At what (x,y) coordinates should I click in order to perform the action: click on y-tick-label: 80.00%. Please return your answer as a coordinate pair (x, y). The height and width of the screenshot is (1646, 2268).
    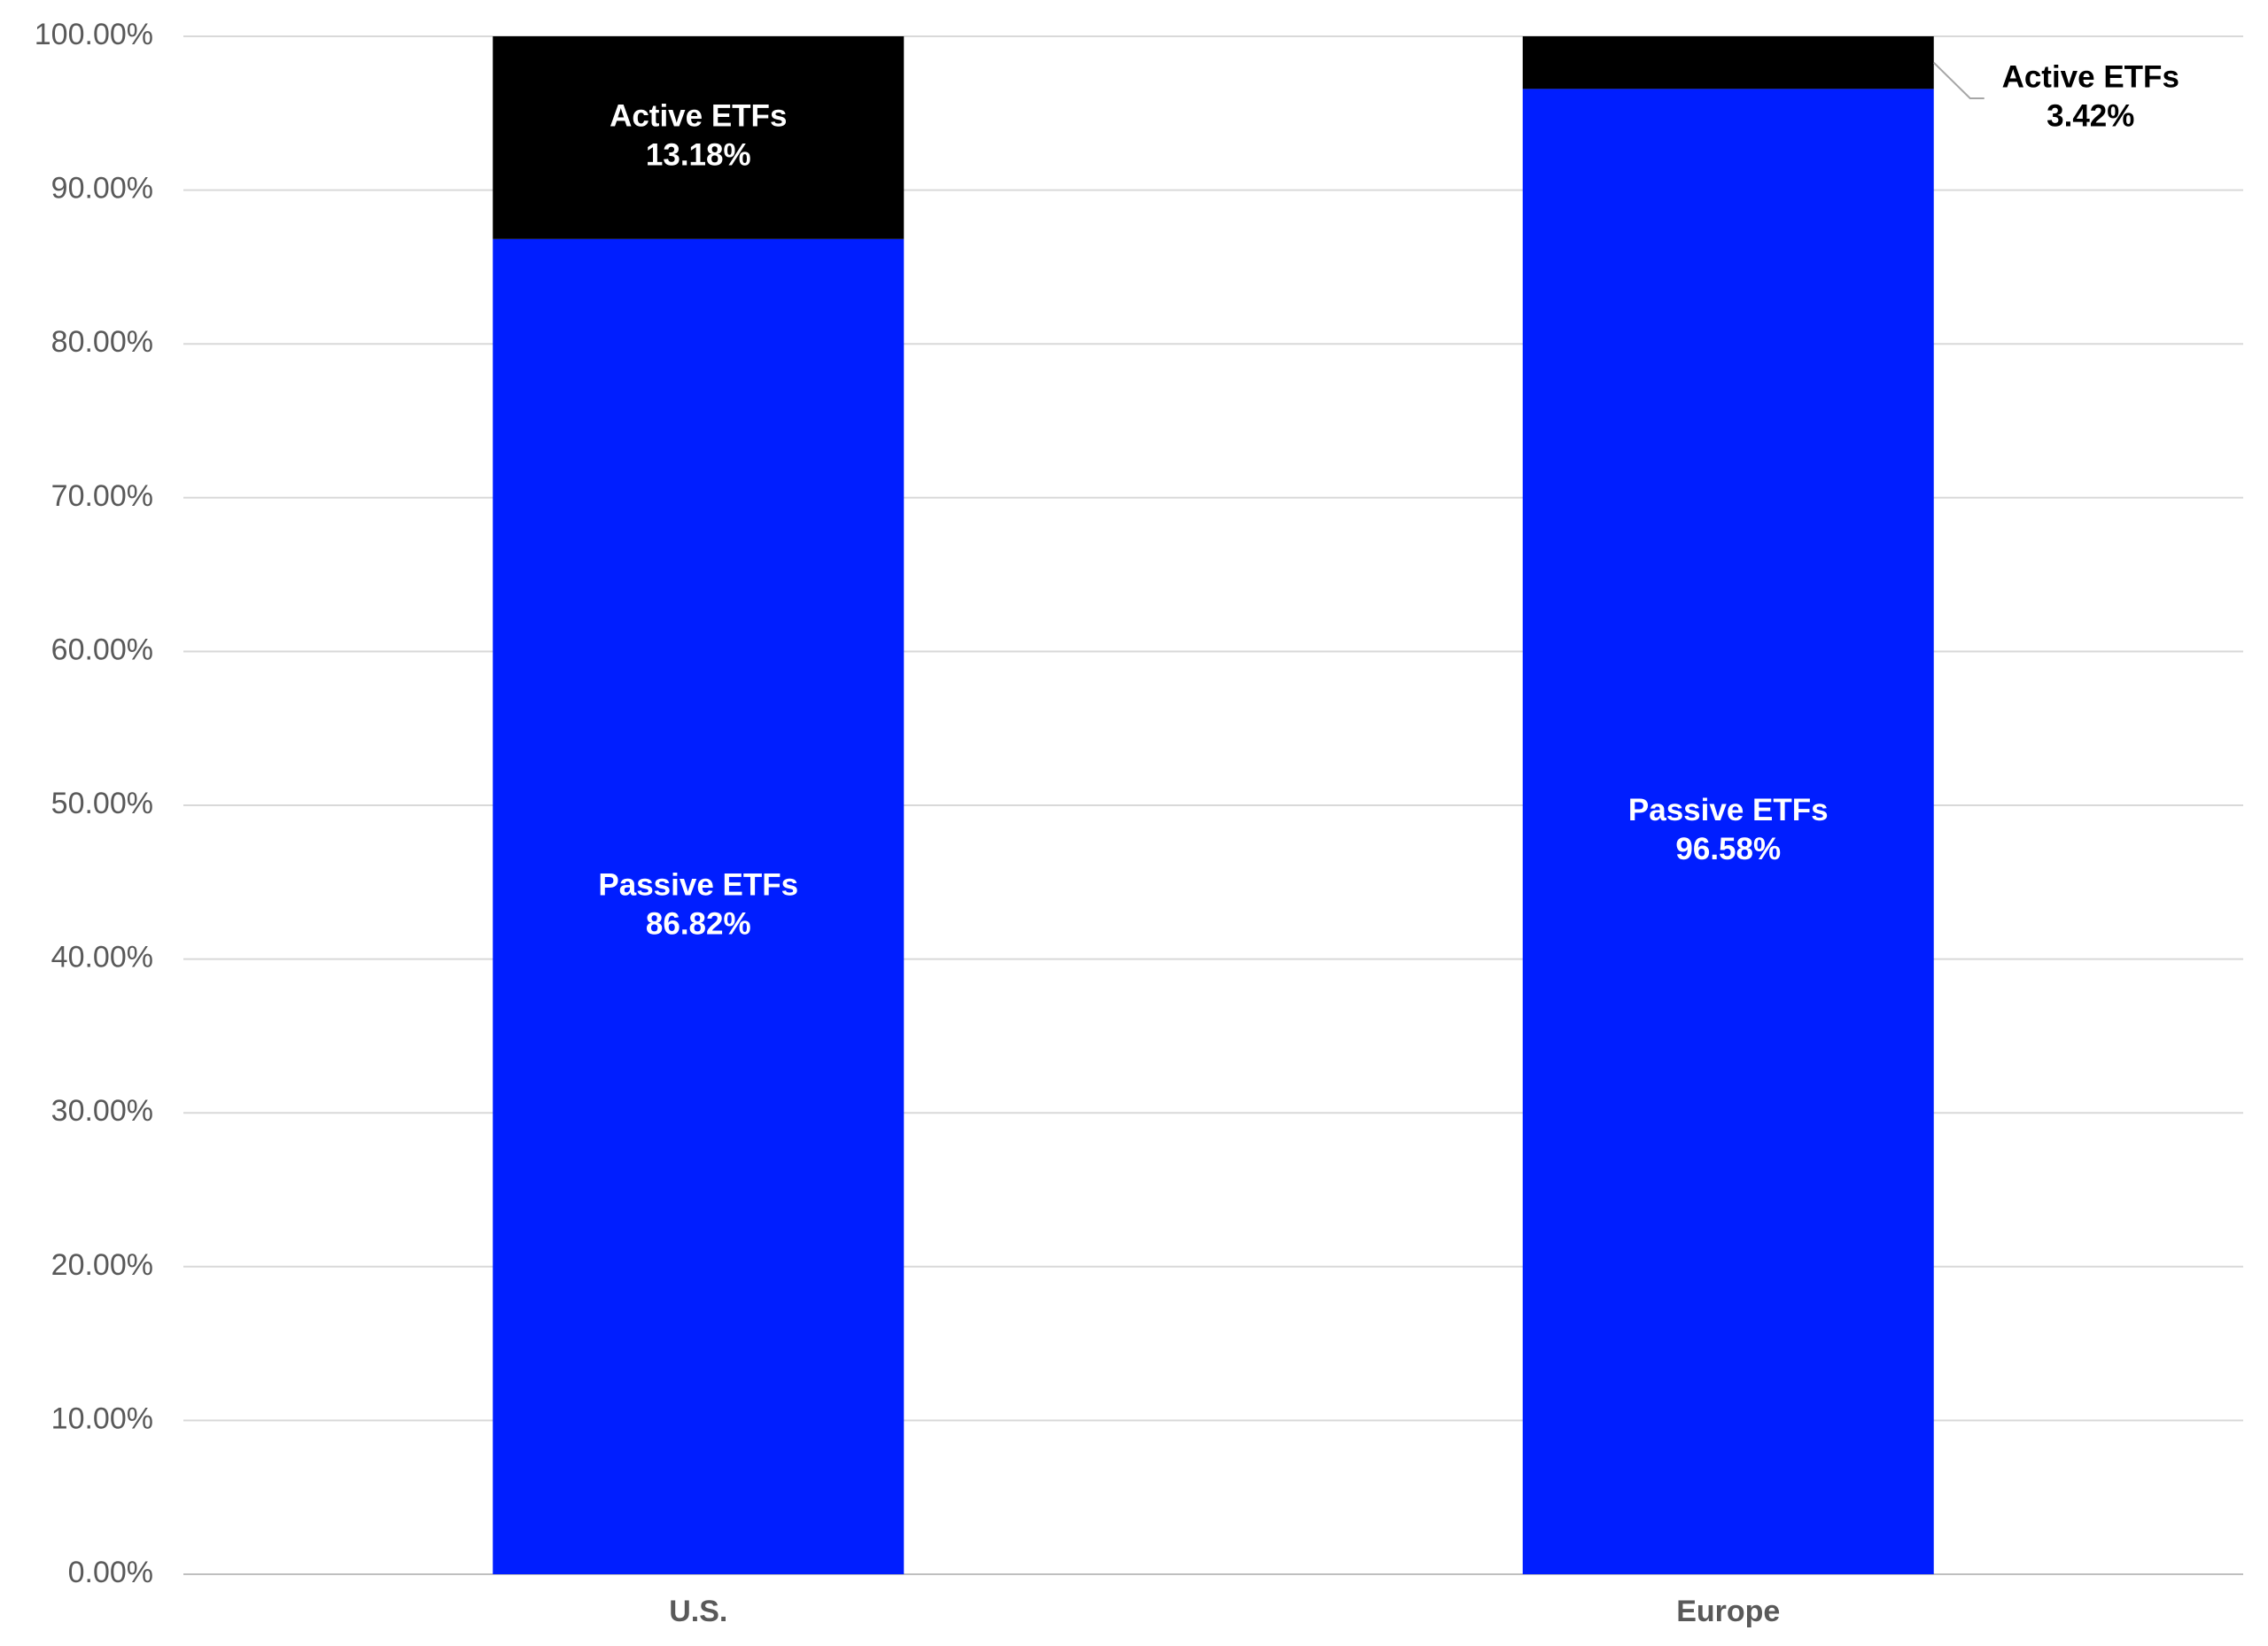
    Looking at the image, I should click on (102, 342).